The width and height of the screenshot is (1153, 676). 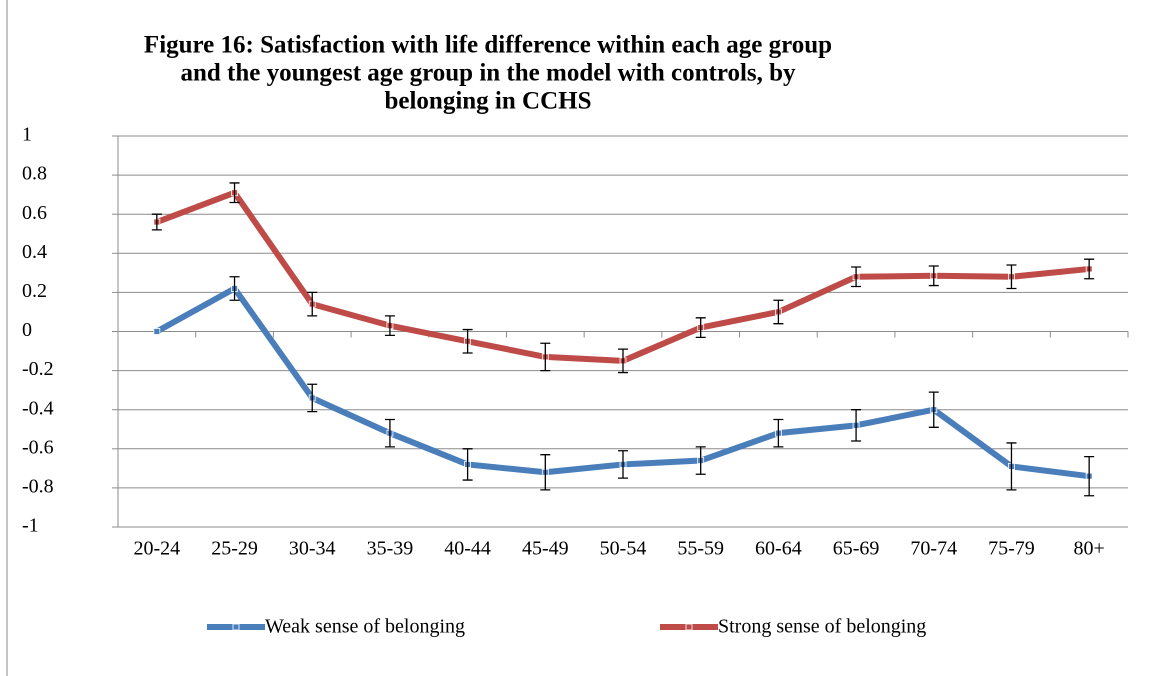 What do you see at coordinates (1089, 549) in the screenshot?
I see `x-tick-label: 80+` at bounding box center [1089, 549].